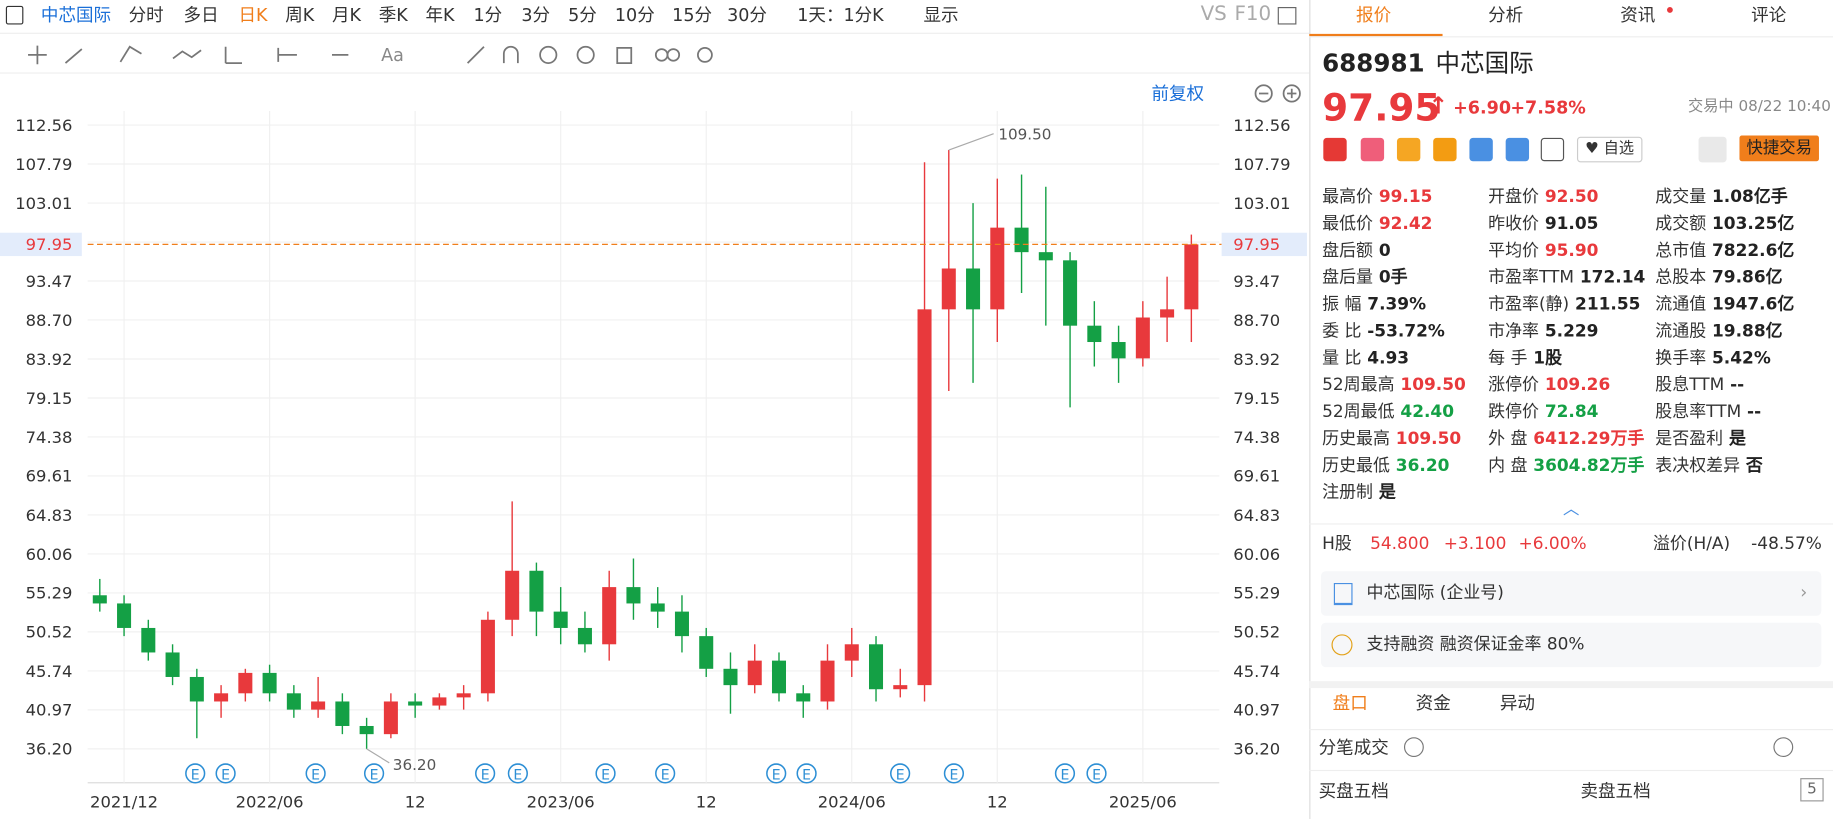 The height and width of the screenshot is (819, 1833). What do you see at coordinates (1377, 195) in the screenshot?
I see `stat: 最高价 99.15` at bounding box center [1377, 195].